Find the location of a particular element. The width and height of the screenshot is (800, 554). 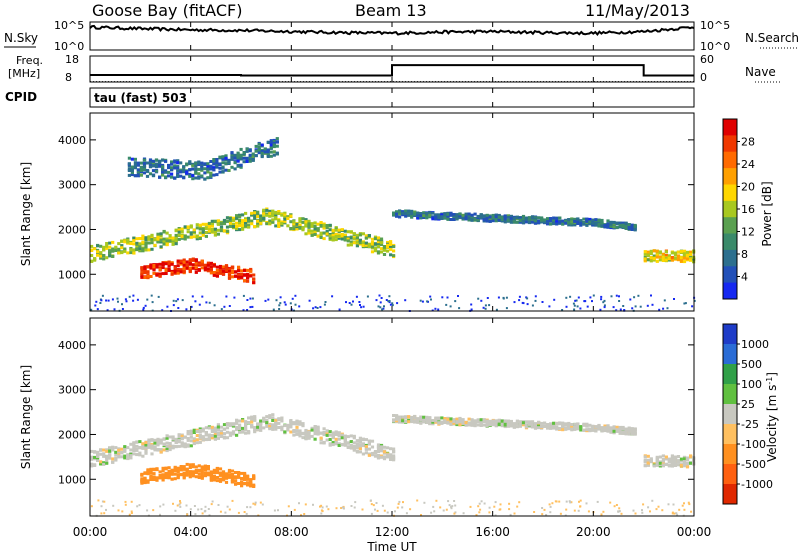

nave-tick-top: 60 is located at coordinates (707, 59).